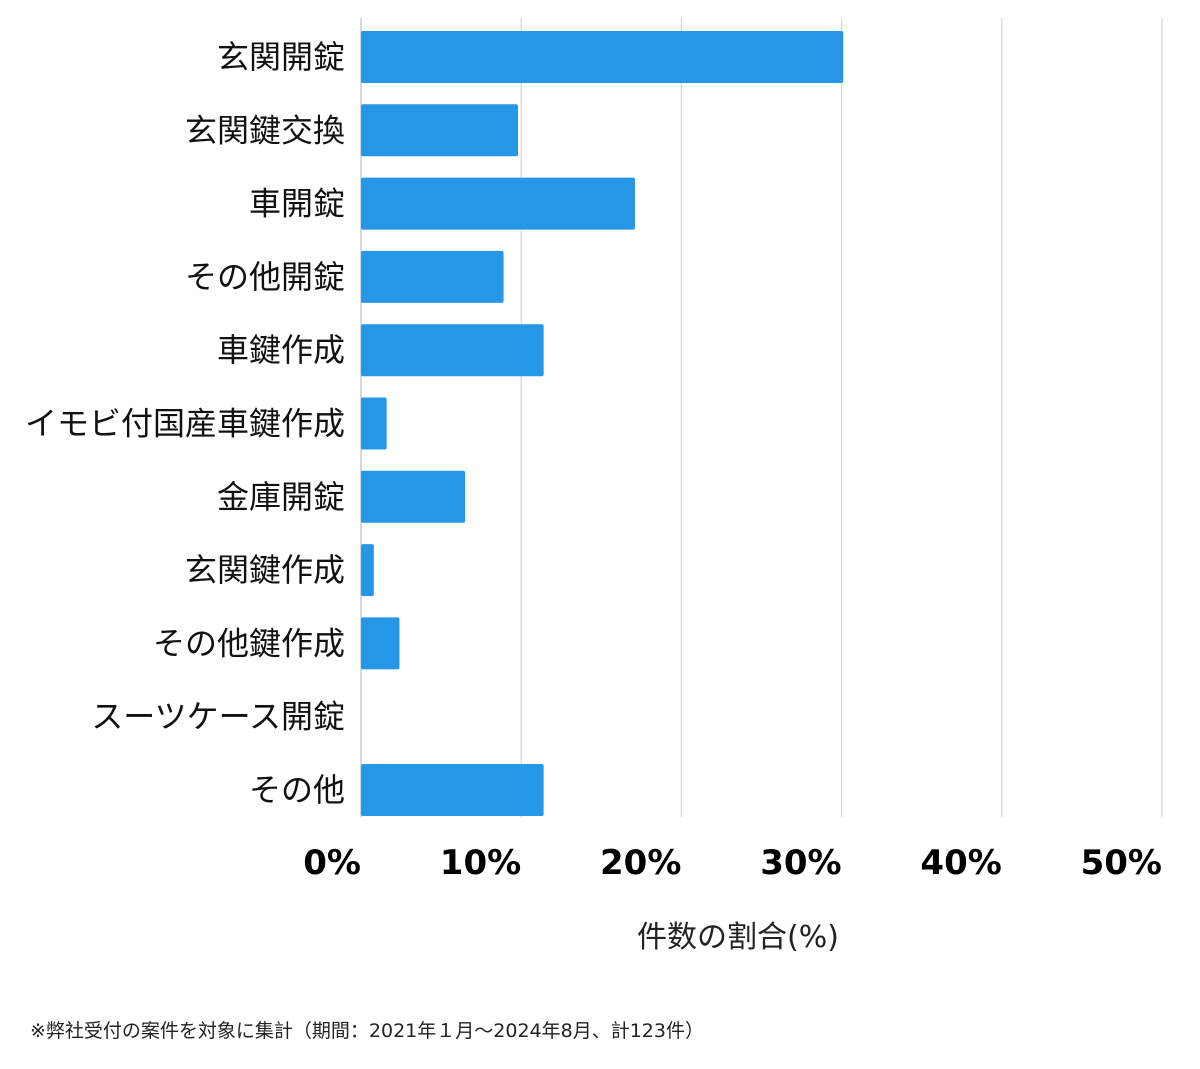 The width and height of the screenshot is (1200, 1069). I want to click on category-label: スーツケース開錠, so click(218, 717).